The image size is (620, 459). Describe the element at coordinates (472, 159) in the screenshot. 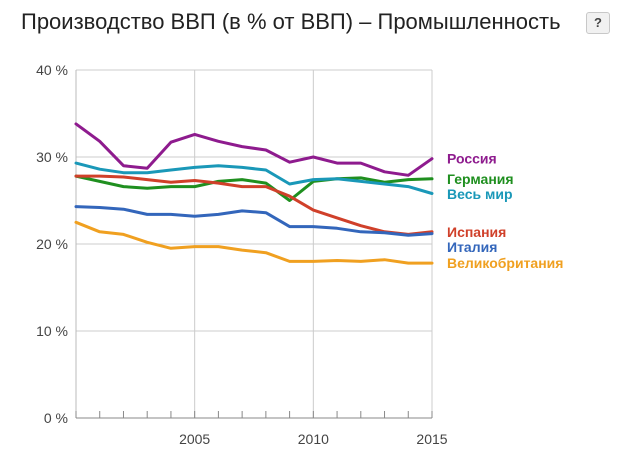

I see `legend-label: Россия` at that location.